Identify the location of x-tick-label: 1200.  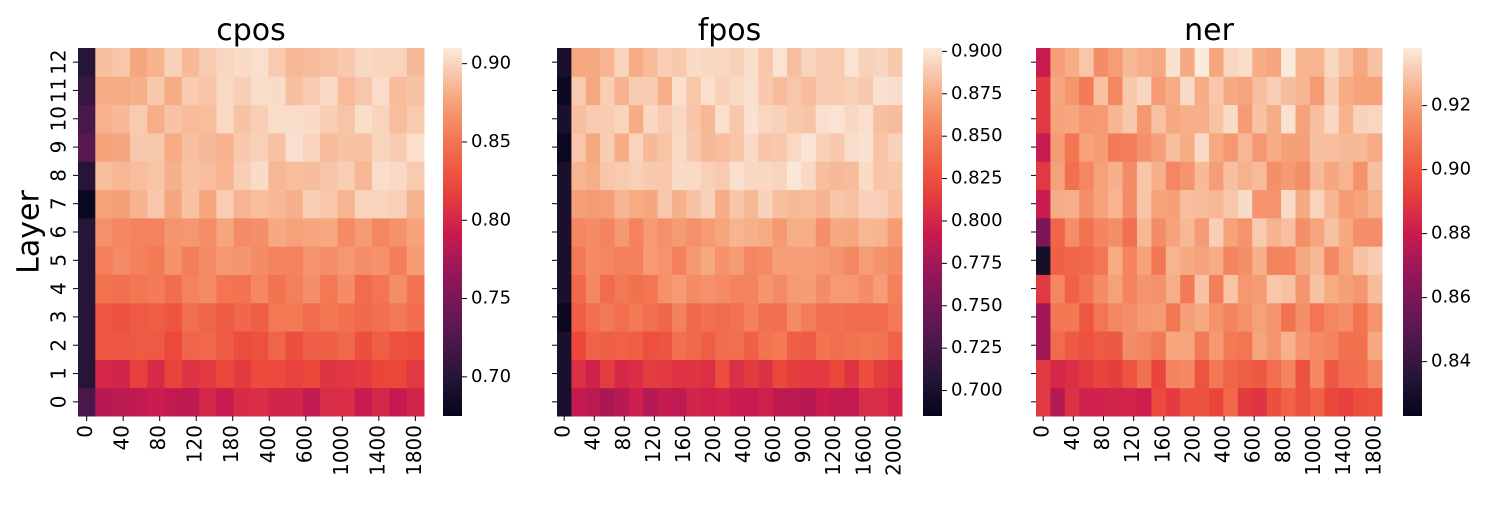
(833, 450).